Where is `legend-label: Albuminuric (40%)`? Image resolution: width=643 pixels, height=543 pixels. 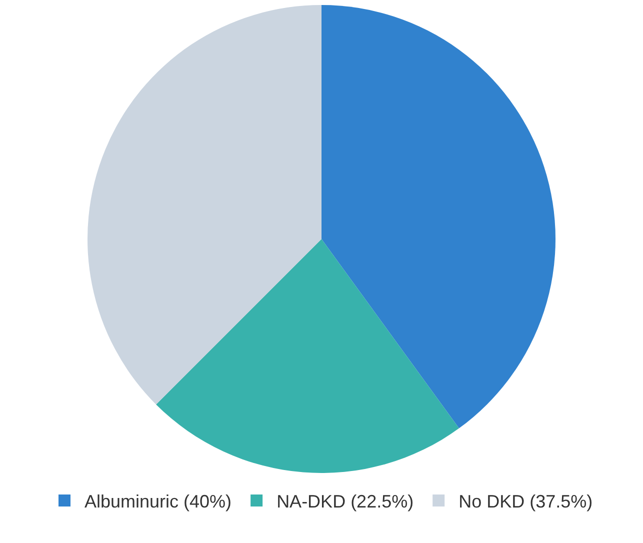 legend-label: Albuminuric (40%) is located at coordinates (158, 502).